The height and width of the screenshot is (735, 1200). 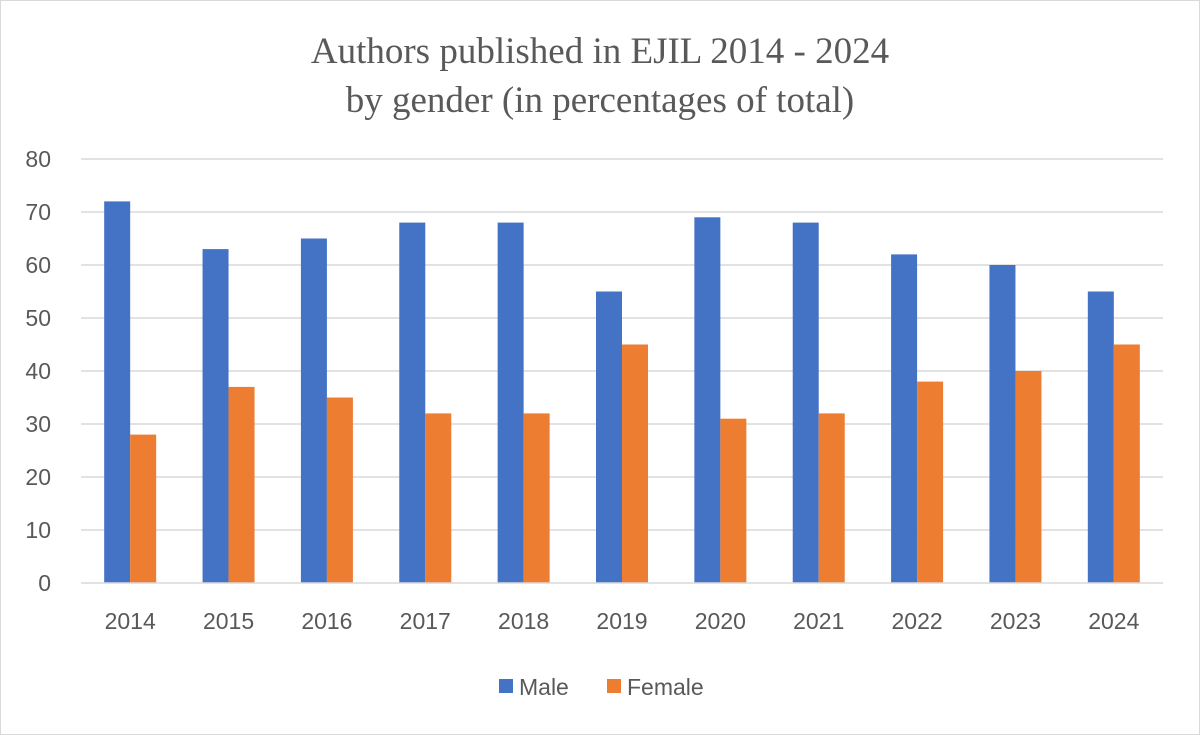 I want to click on bar-male-2019, so click(x=609, y=437).